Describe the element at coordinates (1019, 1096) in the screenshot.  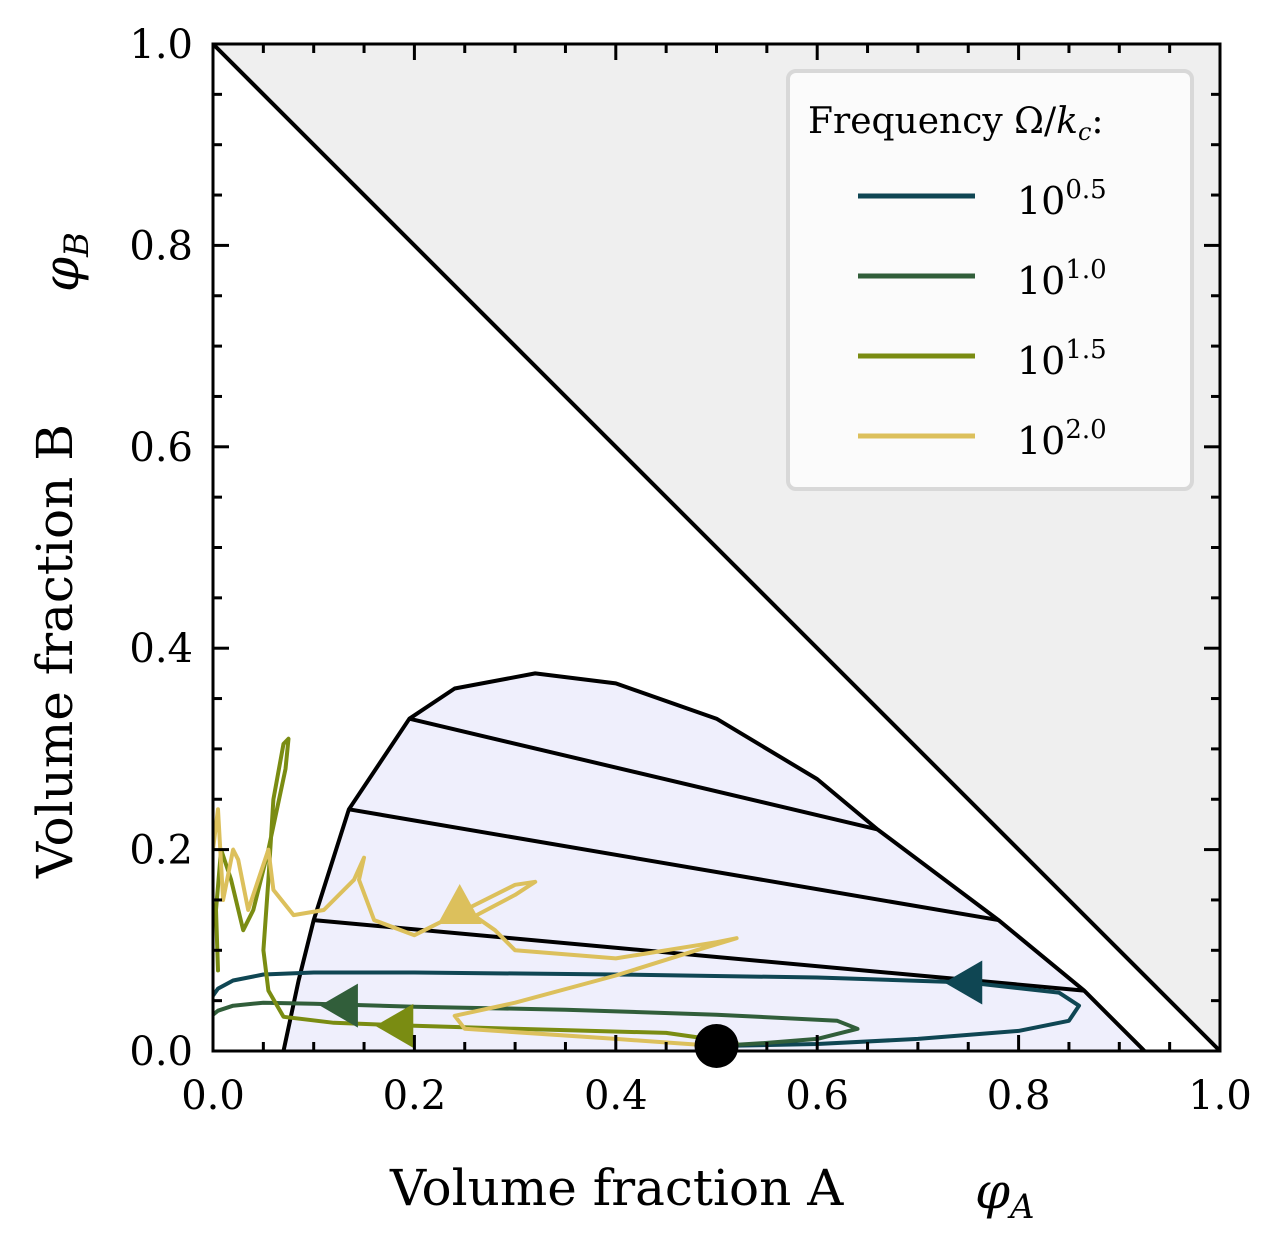
I see `x-tick-label: 0.8` at that location.